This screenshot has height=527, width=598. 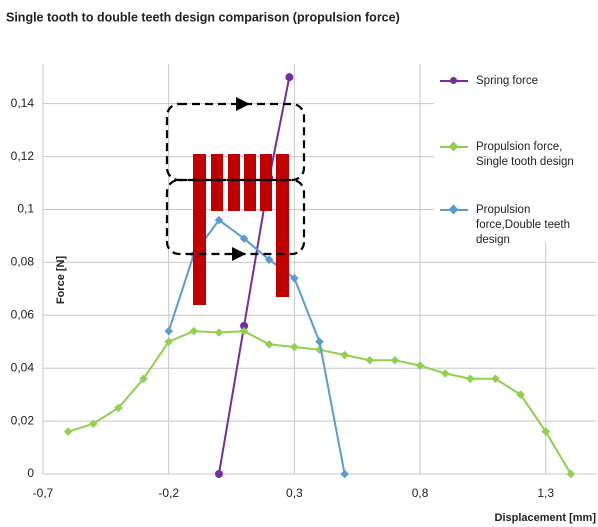 I want to click on y-tick-label: 0,12, so click(x=23, y=156).